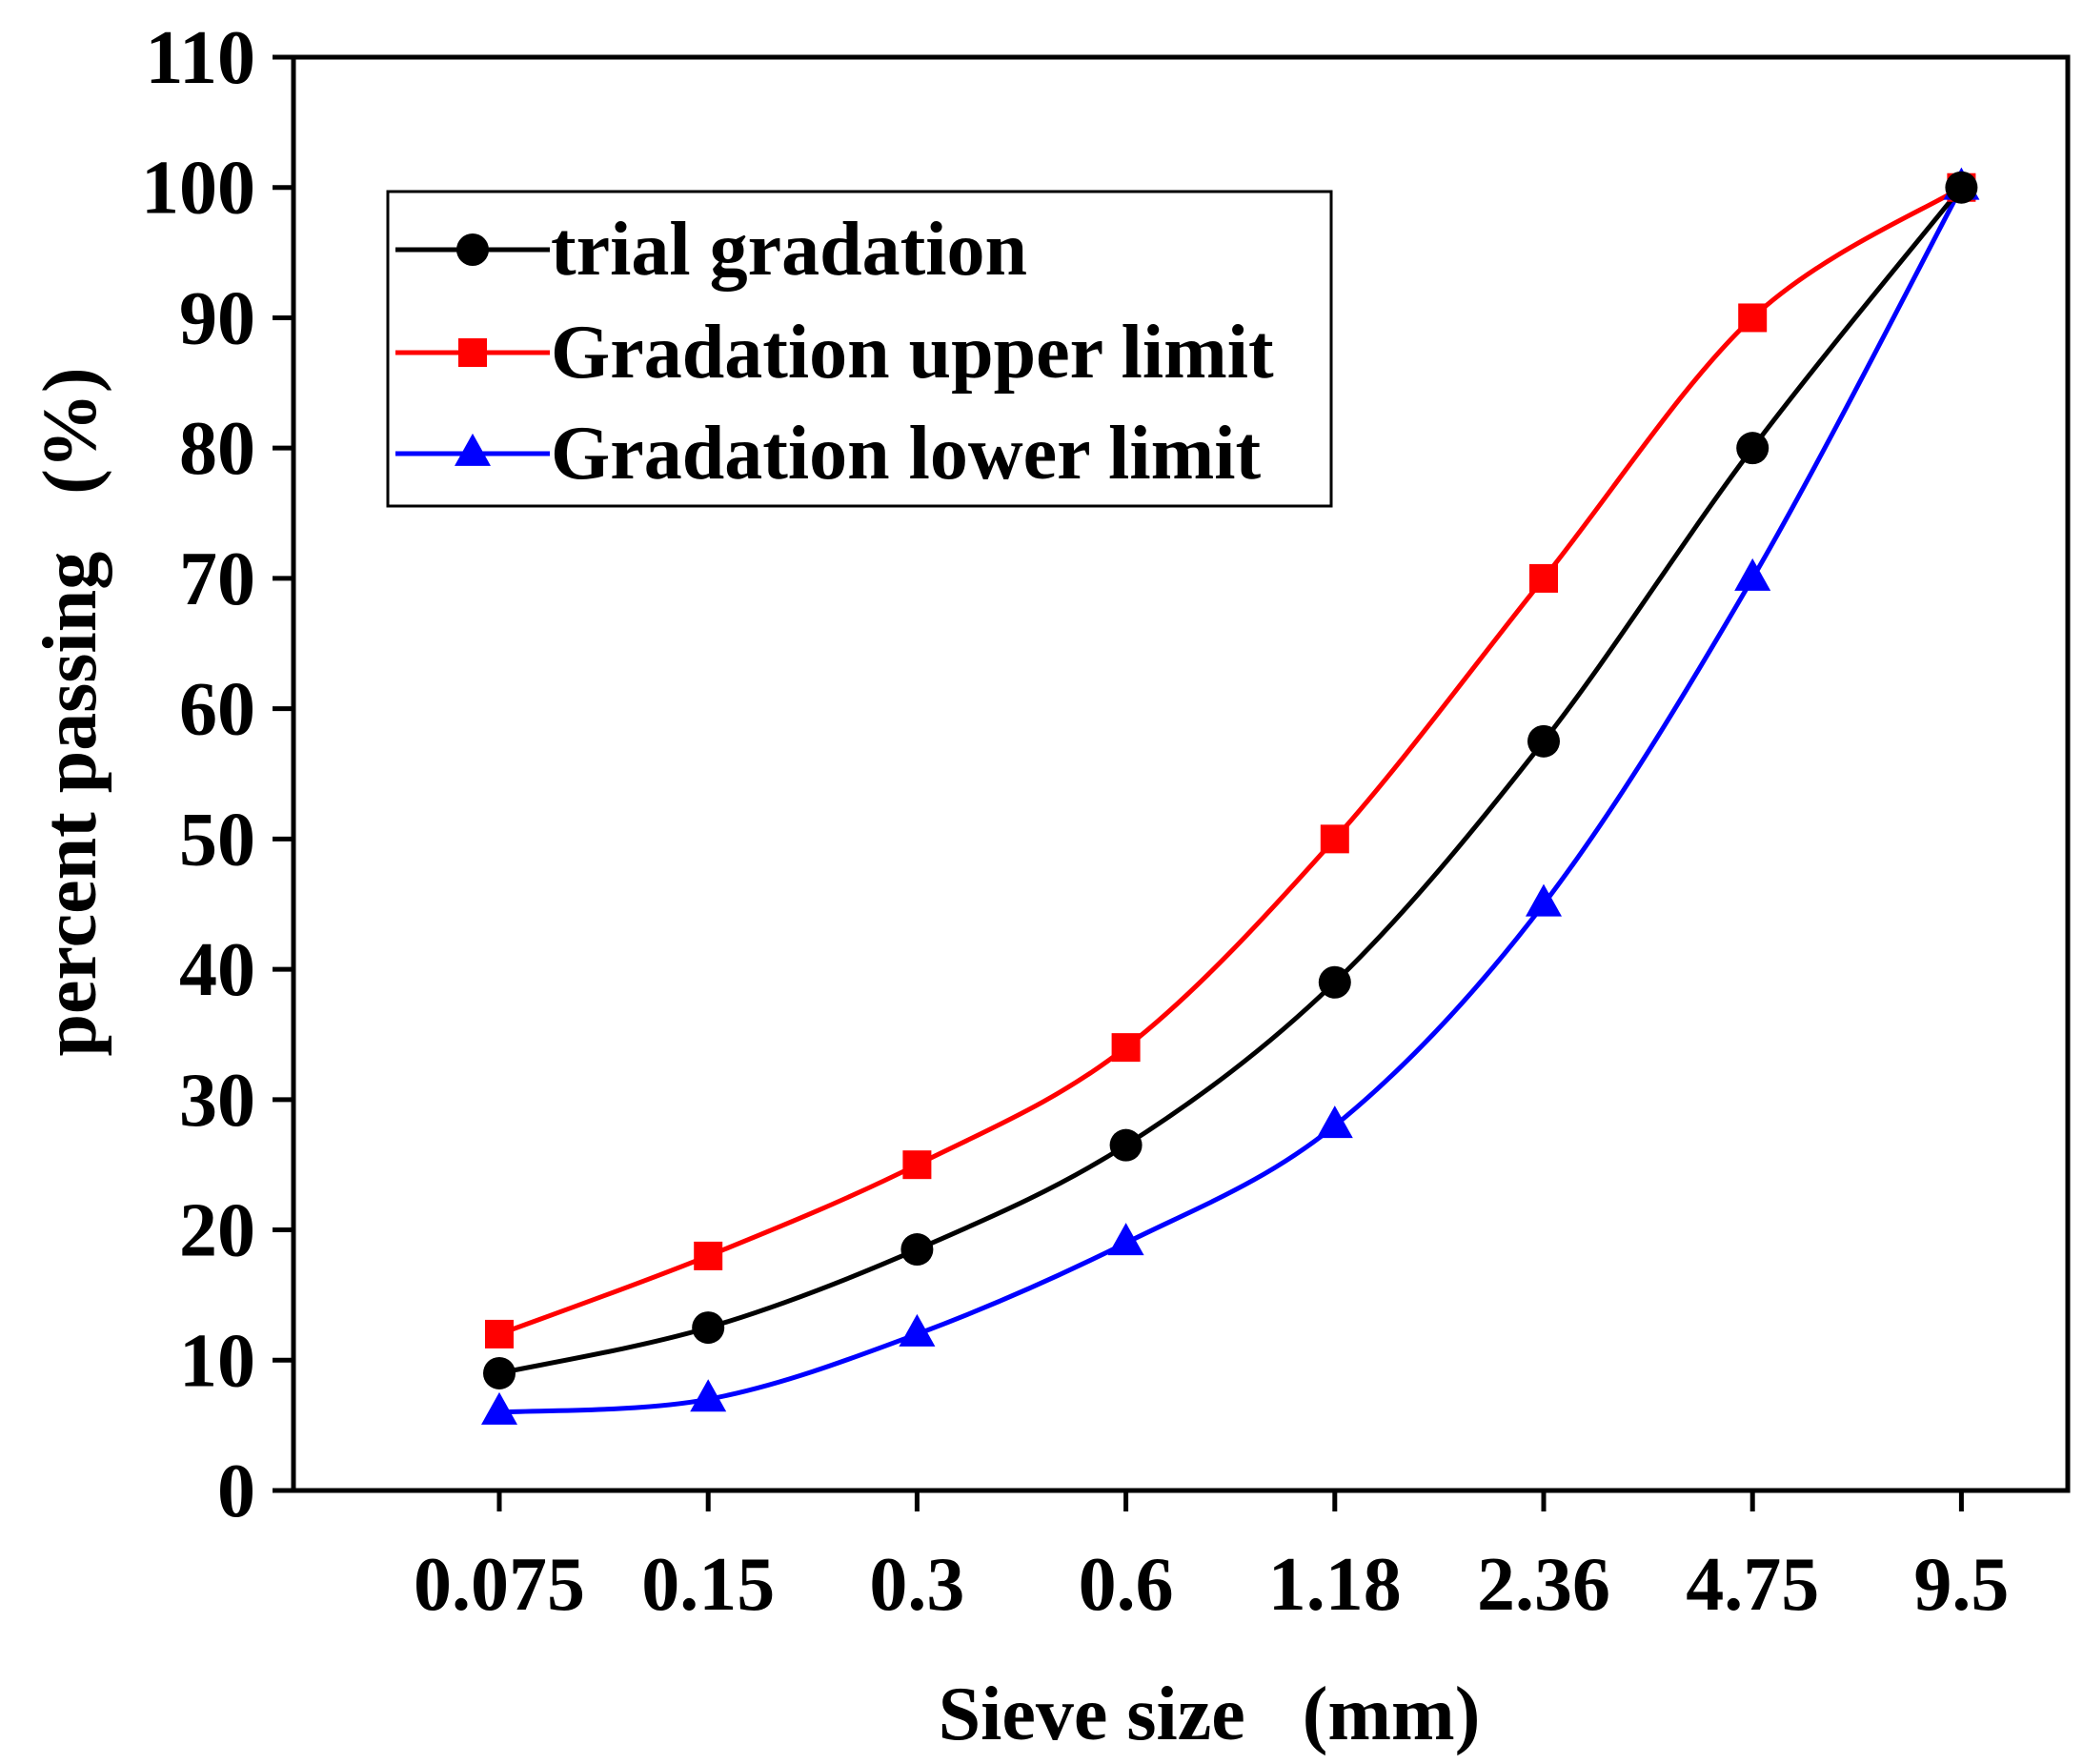  I want to click on x-tick-label-4.75: 4.75, so click(1752, 1585).